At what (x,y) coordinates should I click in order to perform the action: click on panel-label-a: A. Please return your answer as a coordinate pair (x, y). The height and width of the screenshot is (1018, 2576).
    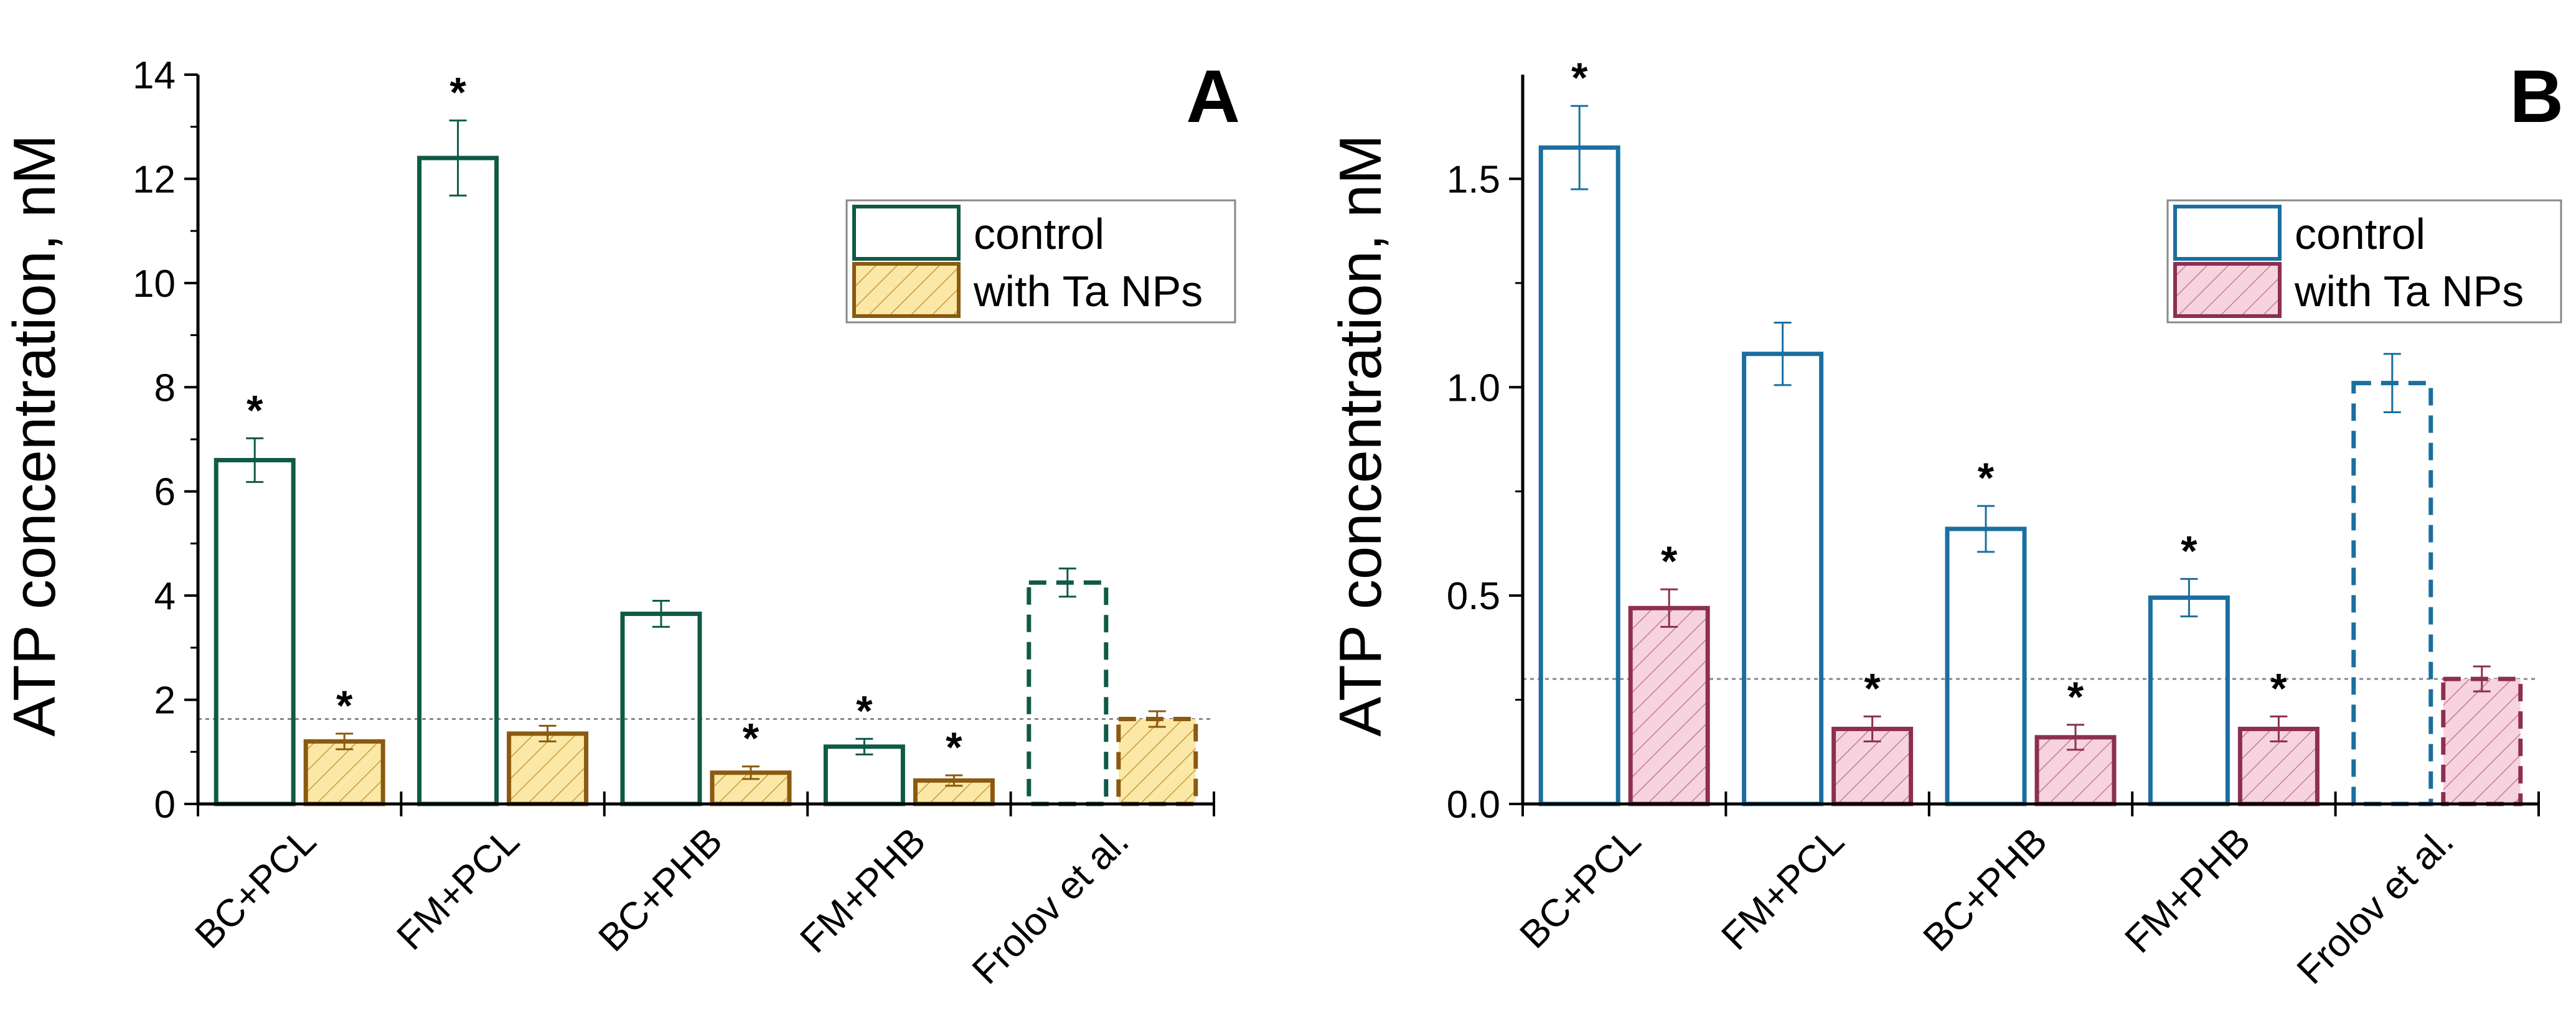
    Looking at the image, I should click on (1213, 96).